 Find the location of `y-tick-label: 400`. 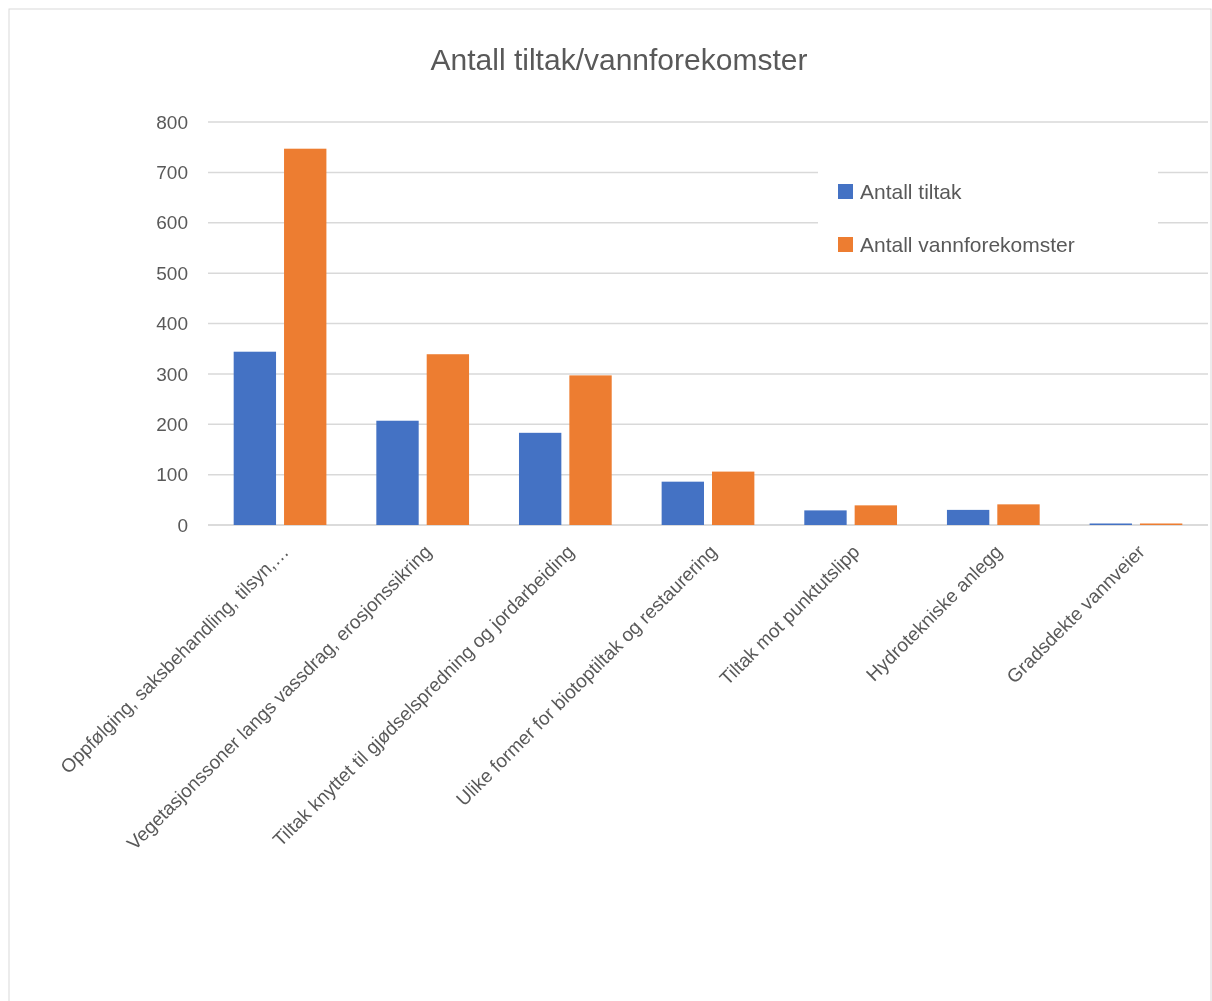

y-tick-label: 400 is located at coordinates (172, 324).